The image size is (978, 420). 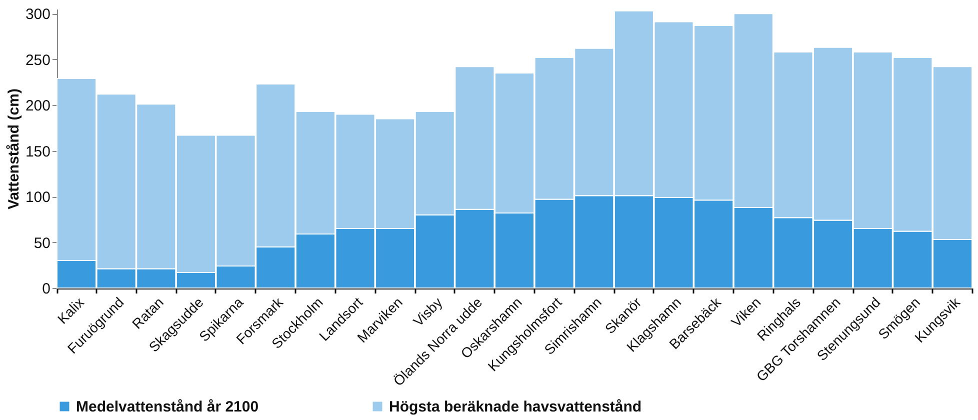 I want to click on y-tick-label: 50, so click(x=42, y=243).